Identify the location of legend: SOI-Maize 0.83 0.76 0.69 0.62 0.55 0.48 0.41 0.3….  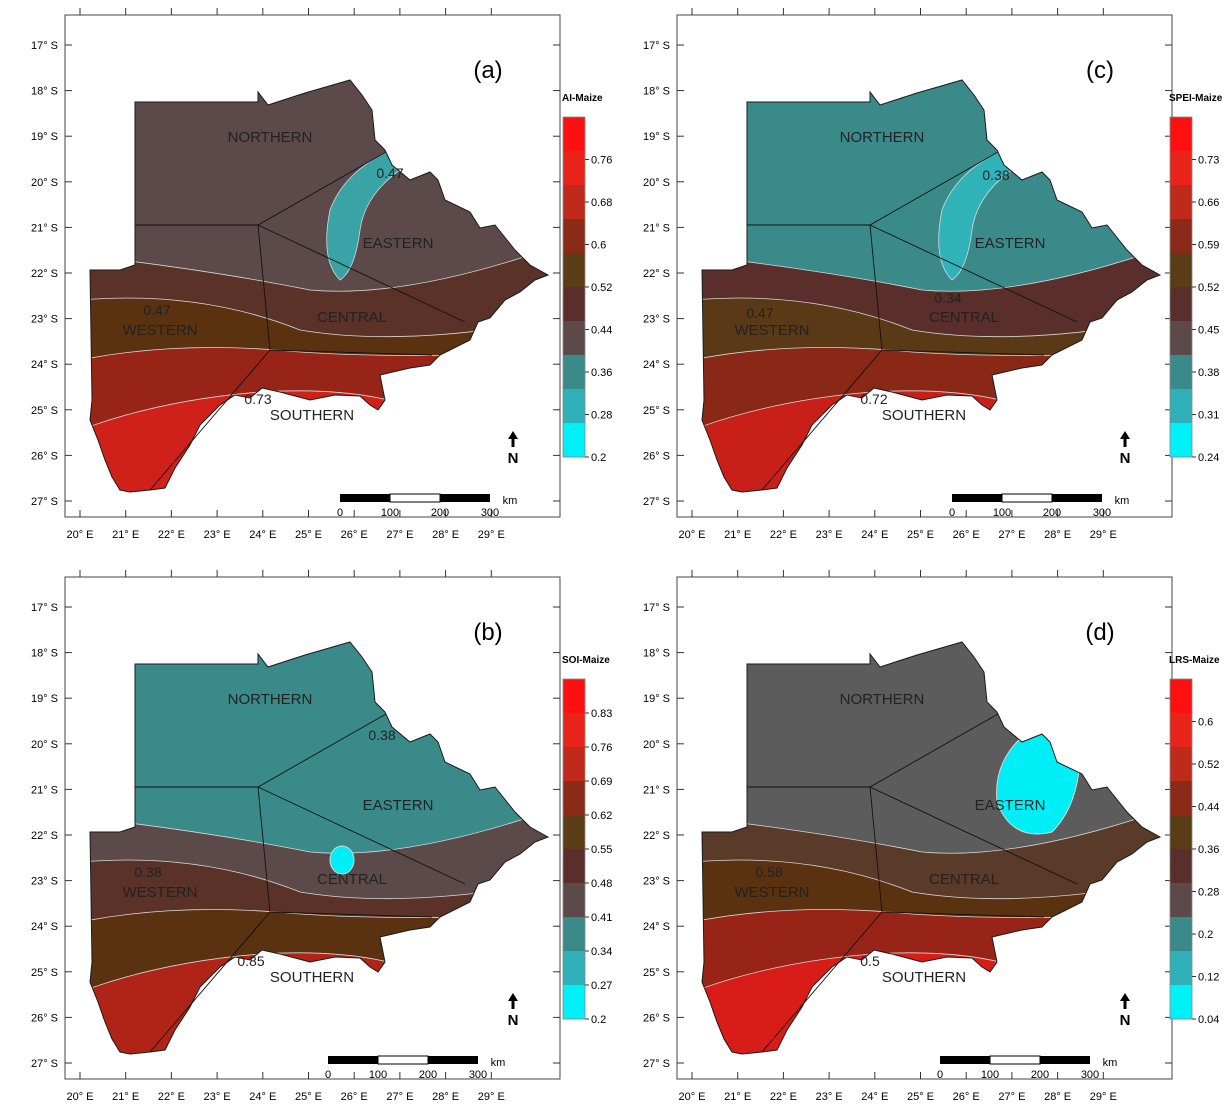
(587, 840).